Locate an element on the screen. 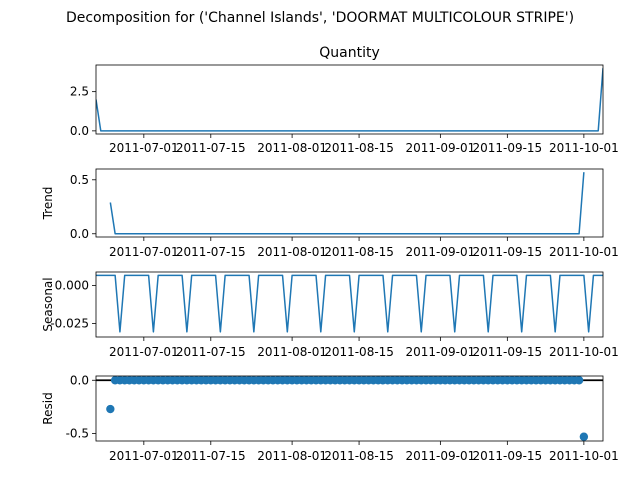  y-axis-label: Trend is located at coordinates (48, 204).